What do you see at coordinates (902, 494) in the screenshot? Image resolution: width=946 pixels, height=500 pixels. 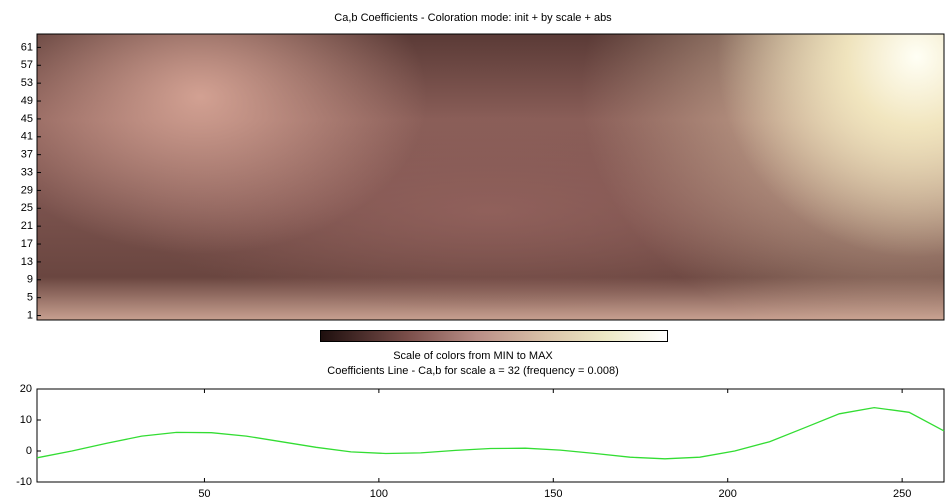 I see `x-tick-label: 250` at bounding box center [902, 494].